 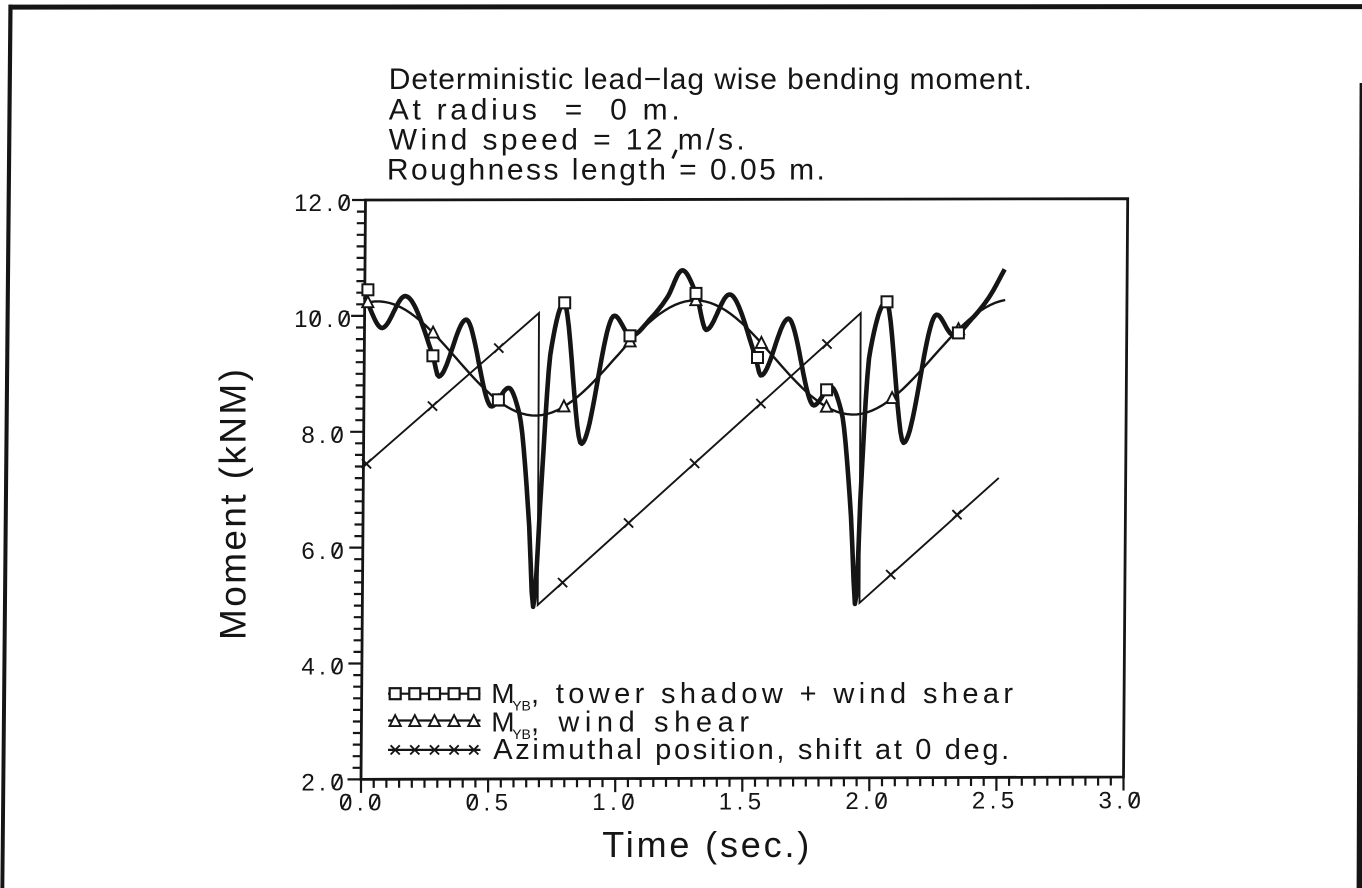 I want to click on svg-text: , tower shadow + wind shear, so click(x=772, y=694).